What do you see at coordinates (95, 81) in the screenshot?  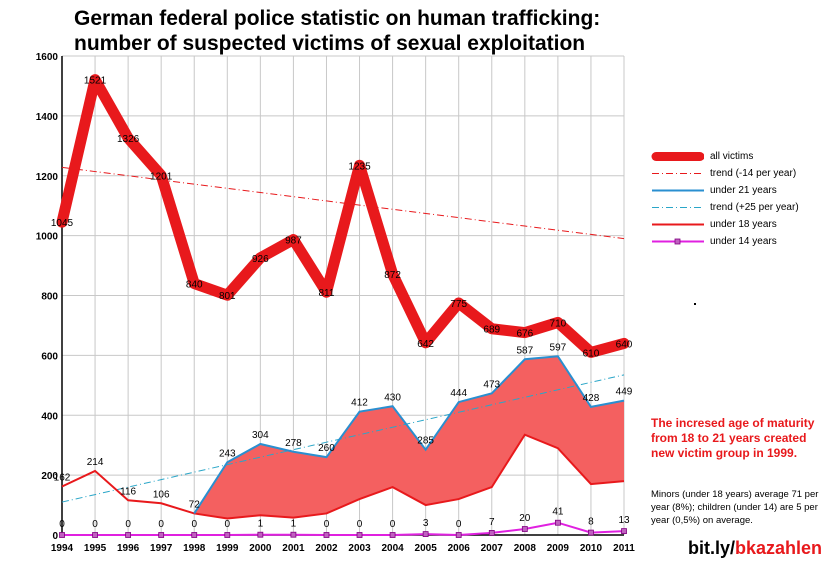 I see `data-label-all-victims: 1521` at bounding box center [95, 81].